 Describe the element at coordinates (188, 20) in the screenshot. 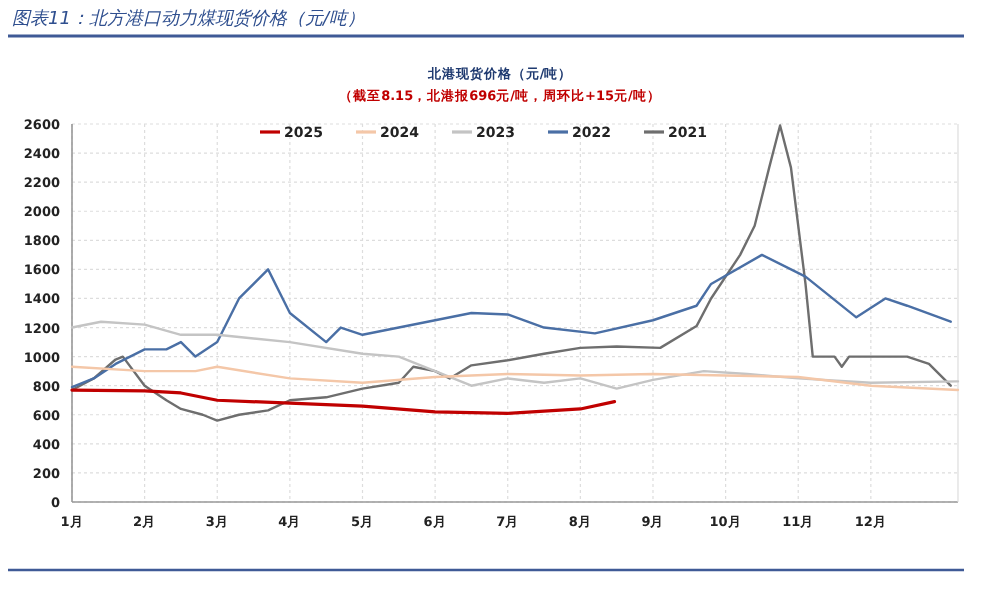

I see `title: 图表11：北方港口动力煤现货价格（元/吨）` at that location.